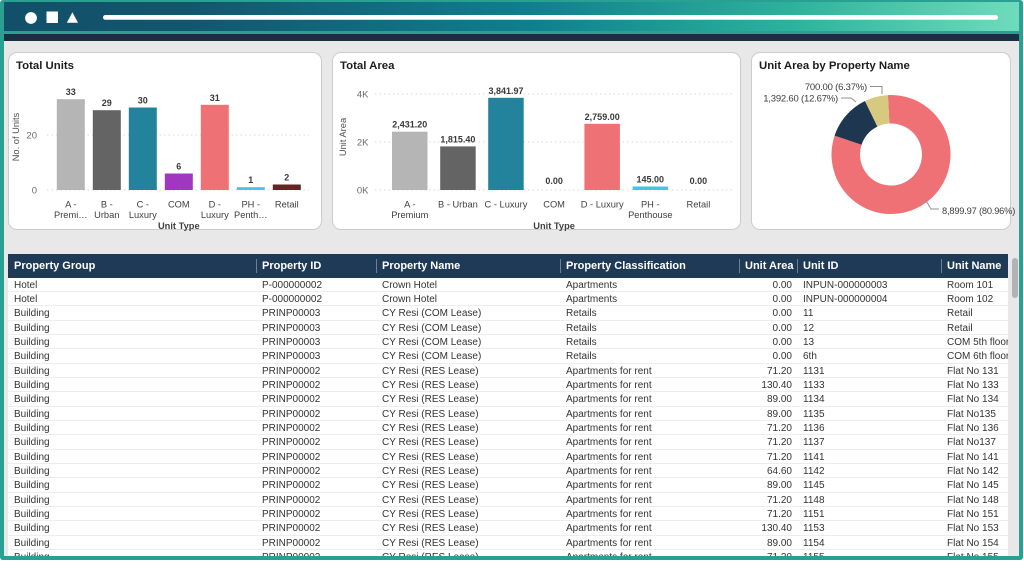 The width and height of the screenshot is (1024, 576). I want to click on svg-text: 33, so click(71, 92).